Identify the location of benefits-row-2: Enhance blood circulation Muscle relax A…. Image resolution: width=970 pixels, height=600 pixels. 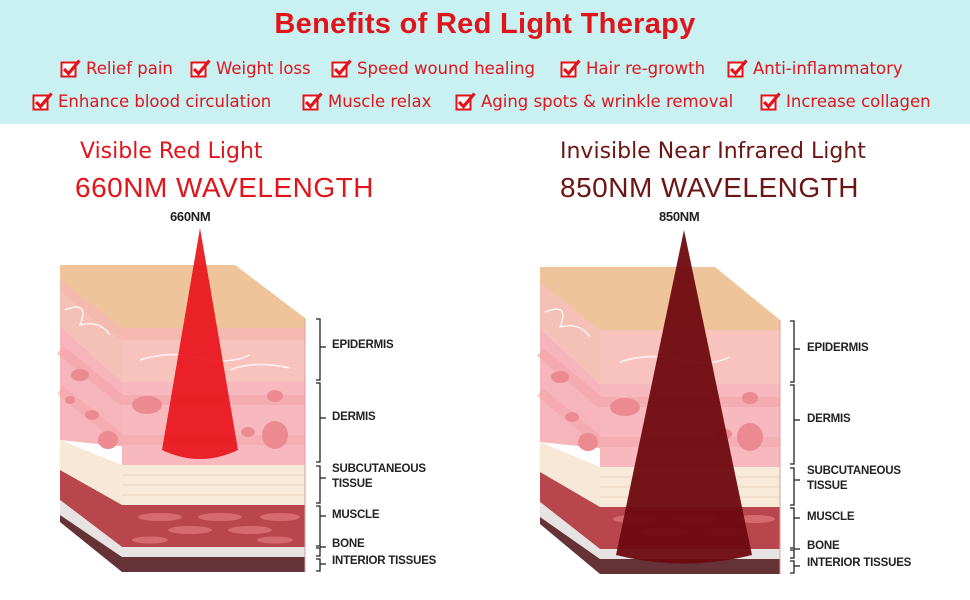
(485, 101).